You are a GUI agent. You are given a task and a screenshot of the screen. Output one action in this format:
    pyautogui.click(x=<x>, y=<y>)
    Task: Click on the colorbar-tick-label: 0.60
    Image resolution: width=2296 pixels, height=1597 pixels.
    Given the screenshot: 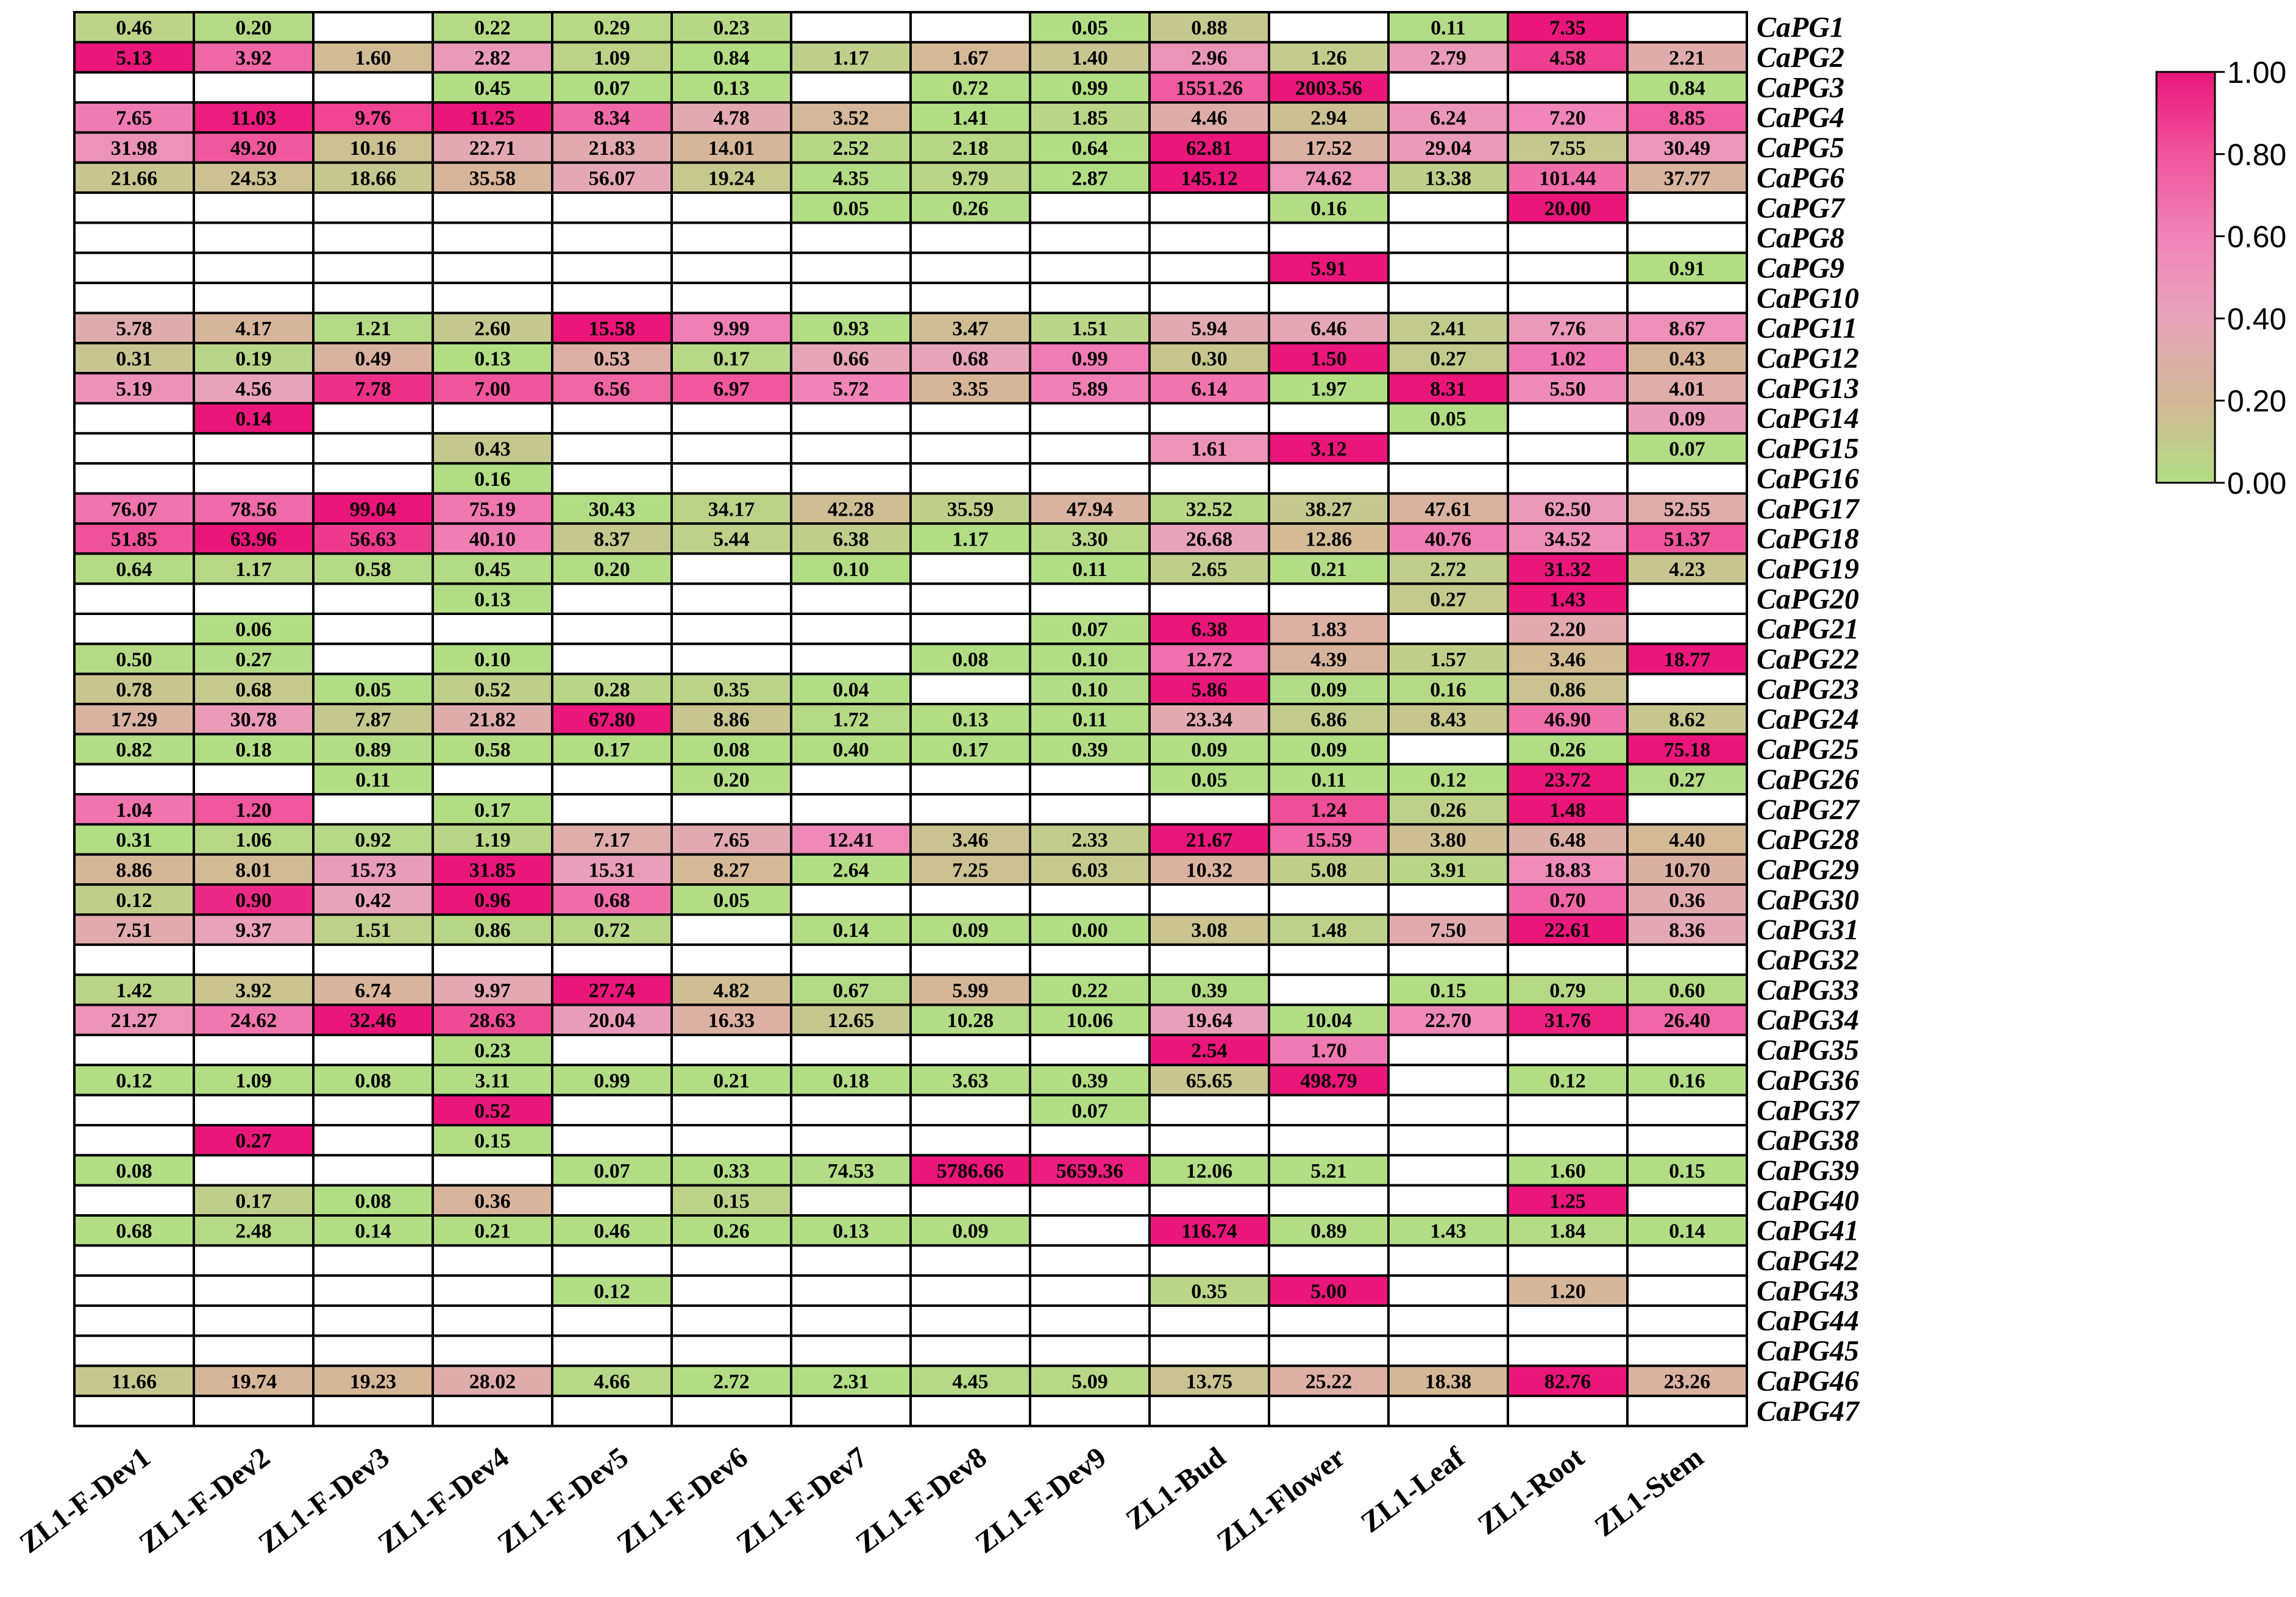 What is the action you would take?
    pyautogui.click(x=2256, y=237)
    